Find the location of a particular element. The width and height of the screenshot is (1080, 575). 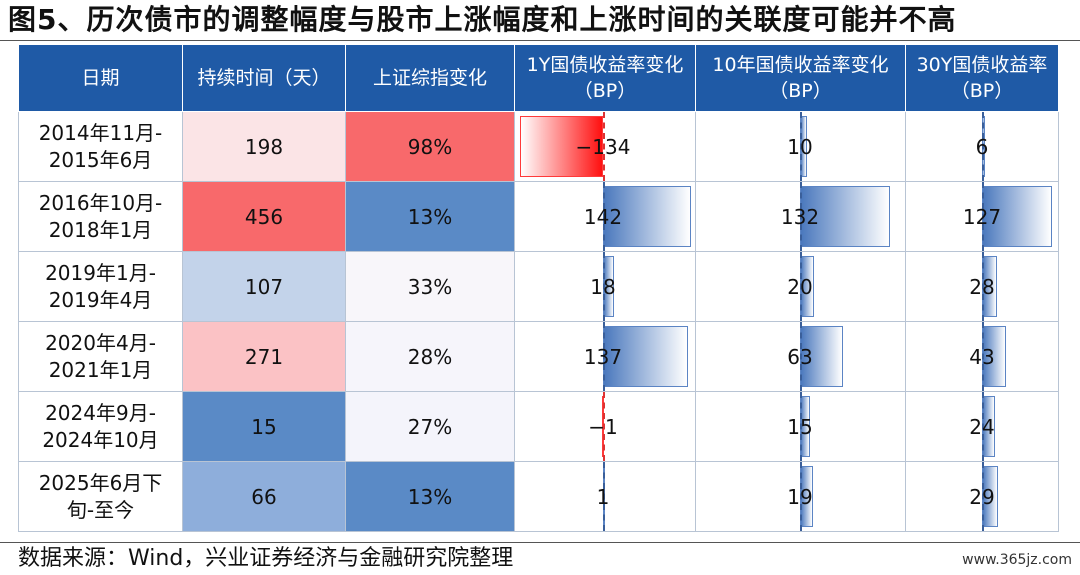

date-cell: 2016年10月- 2018年1月 is located at coordinates (100, 216).